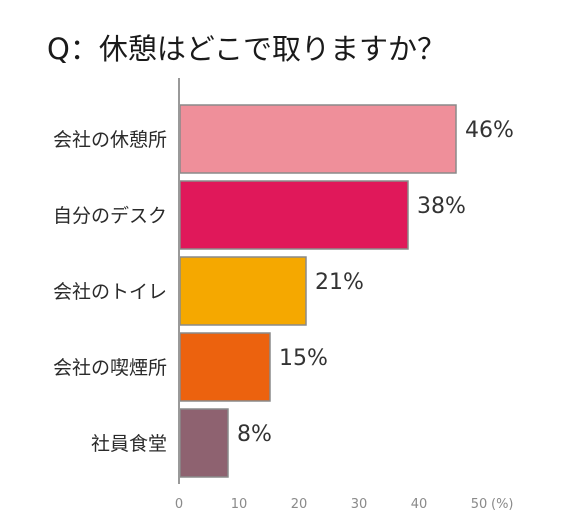 The width and height of the screenshot is (586, 531). Describe the element at coordinates (299, 504) in the screenshot. I see `x-tick-label-20: 20` at that location.